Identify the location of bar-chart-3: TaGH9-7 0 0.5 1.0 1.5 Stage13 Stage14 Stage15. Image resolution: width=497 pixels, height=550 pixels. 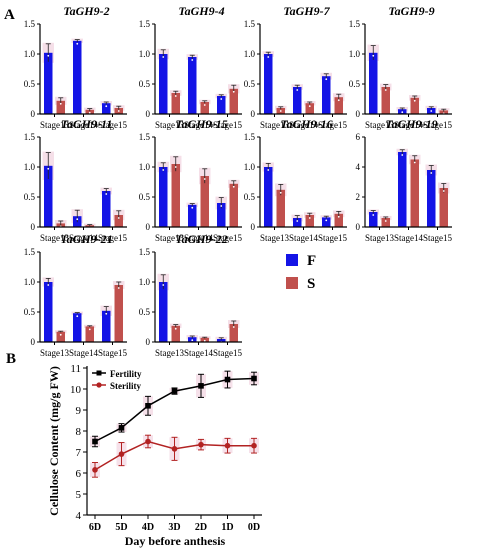
(296, 67).